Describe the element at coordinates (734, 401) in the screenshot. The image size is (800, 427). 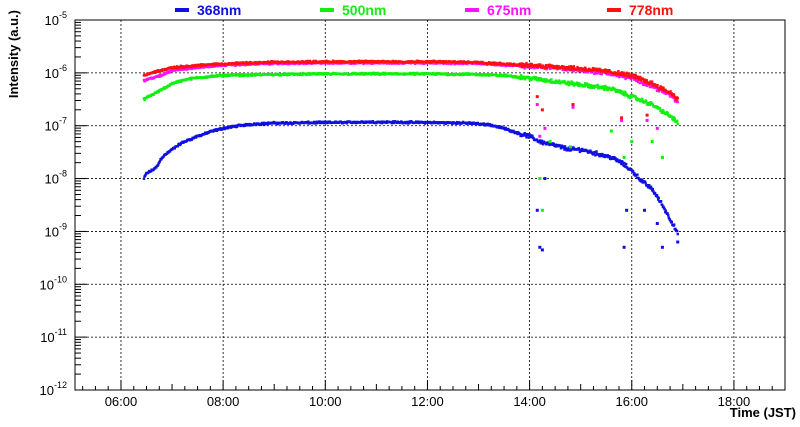
I see `x-tick-label: 18:00` at that location.